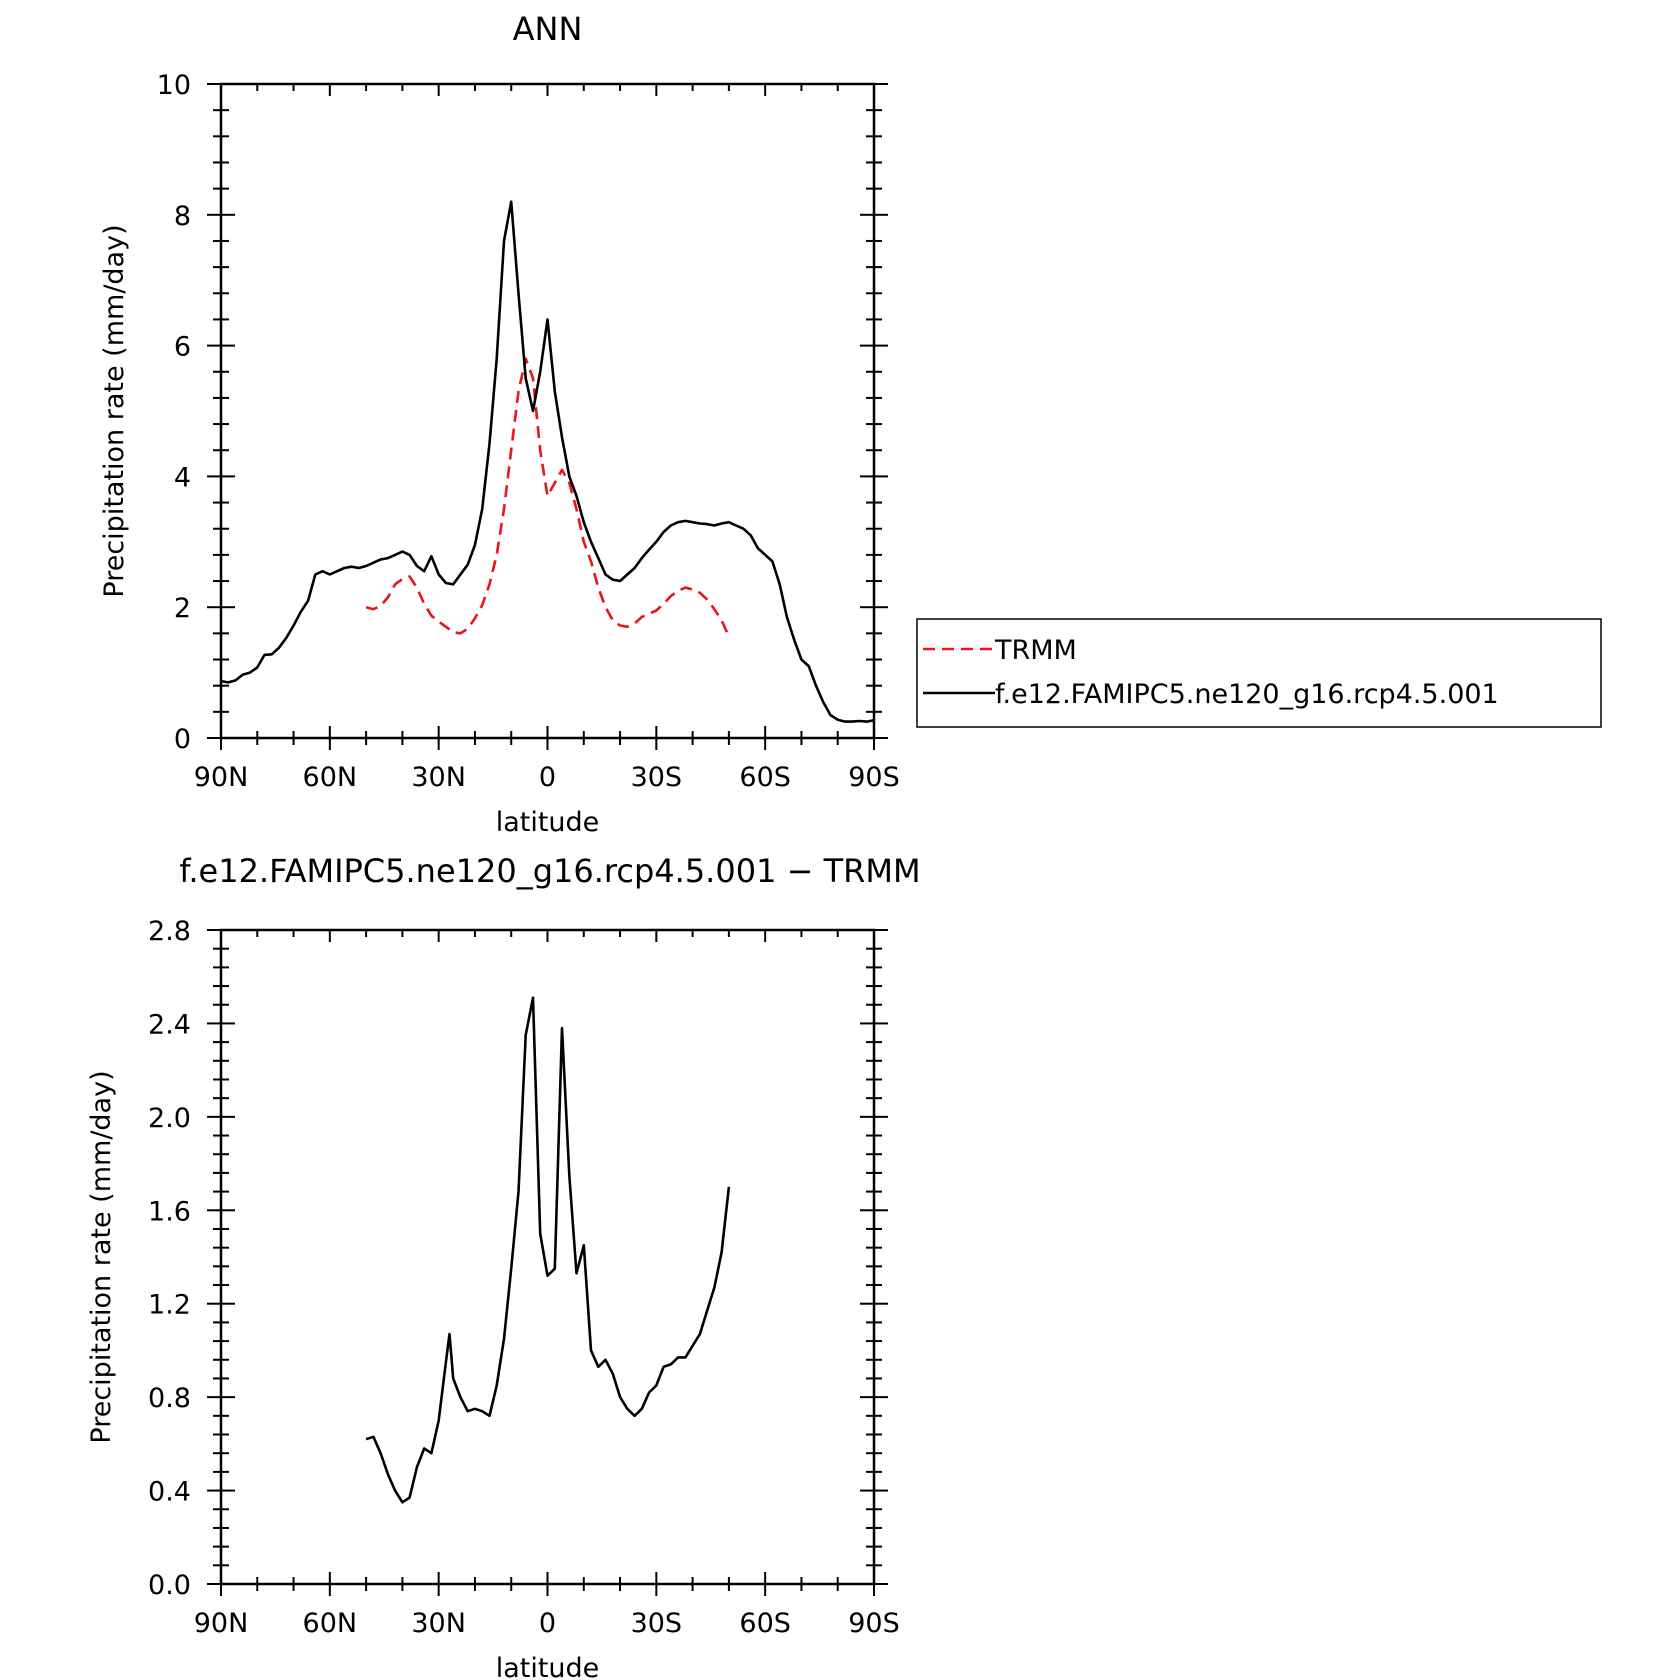  Describe the element at coordinates (182, 608) in the screenshot. I see `y-tick-label: 2` at that location.